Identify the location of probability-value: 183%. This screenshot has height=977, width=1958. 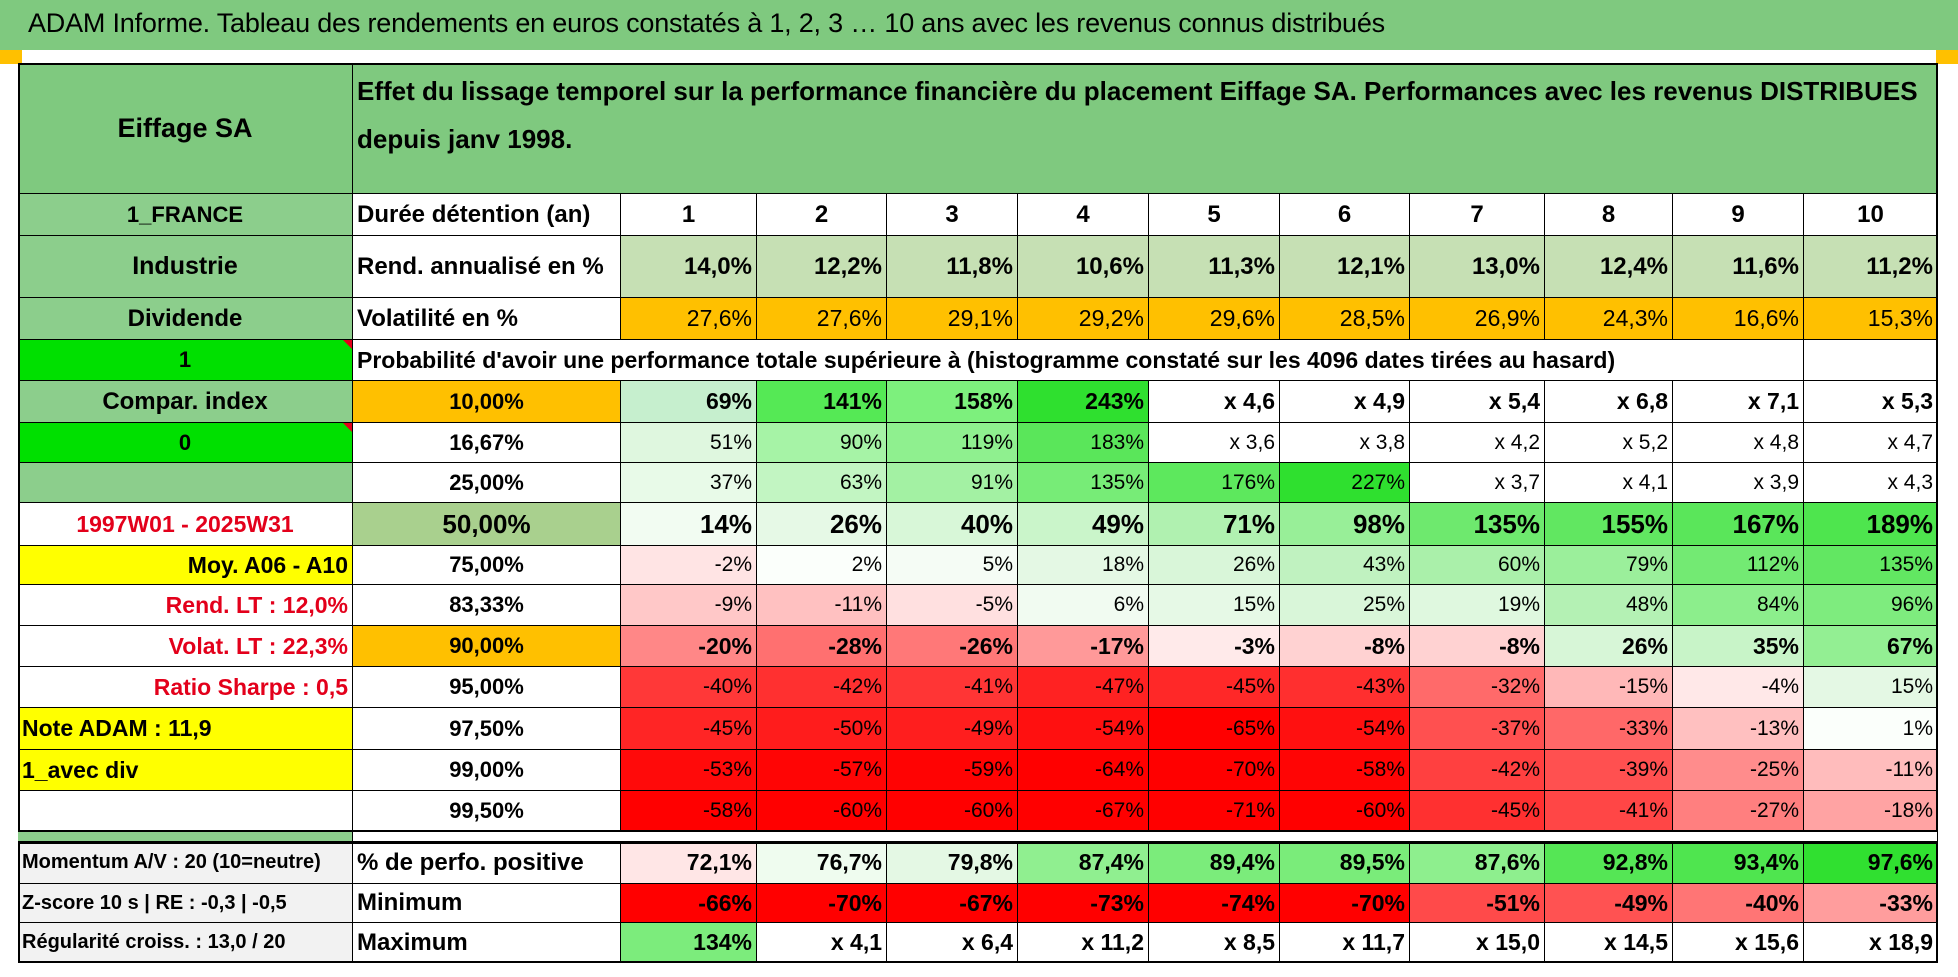
(1083, 443).